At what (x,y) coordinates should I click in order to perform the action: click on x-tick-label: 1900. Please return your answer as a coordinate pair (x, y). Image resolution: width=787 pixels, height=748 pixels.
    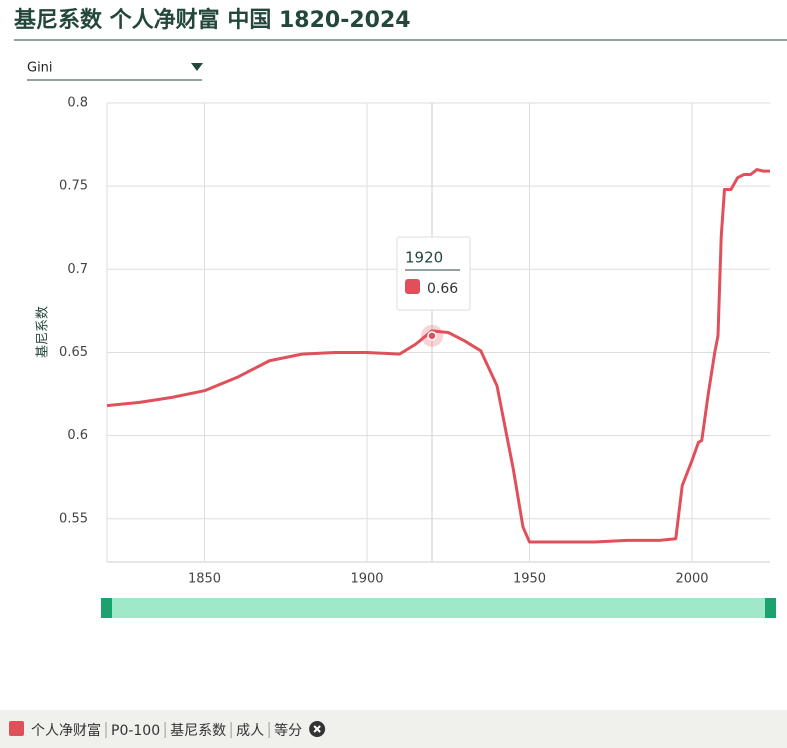
    Looking at the image, I should click on (366, 579).